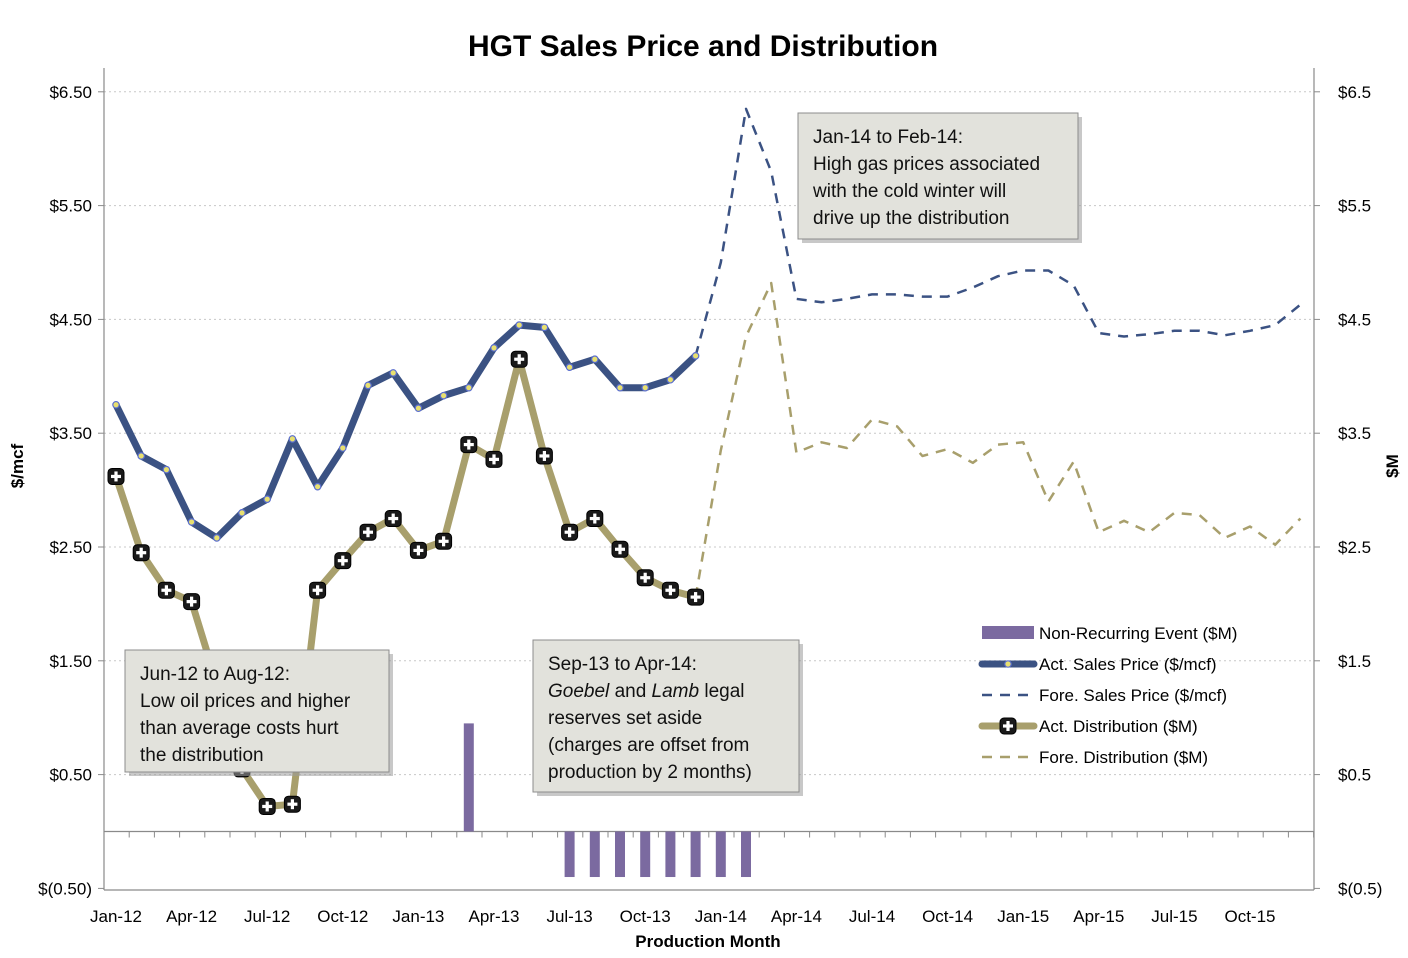 Image resolution: width=1408 pixels, height=958 pixels. What do you see at coordinates (493, 916) in the screenshot?
I see `x-tick-label: Apr-13` at bounding box center [493, 916].